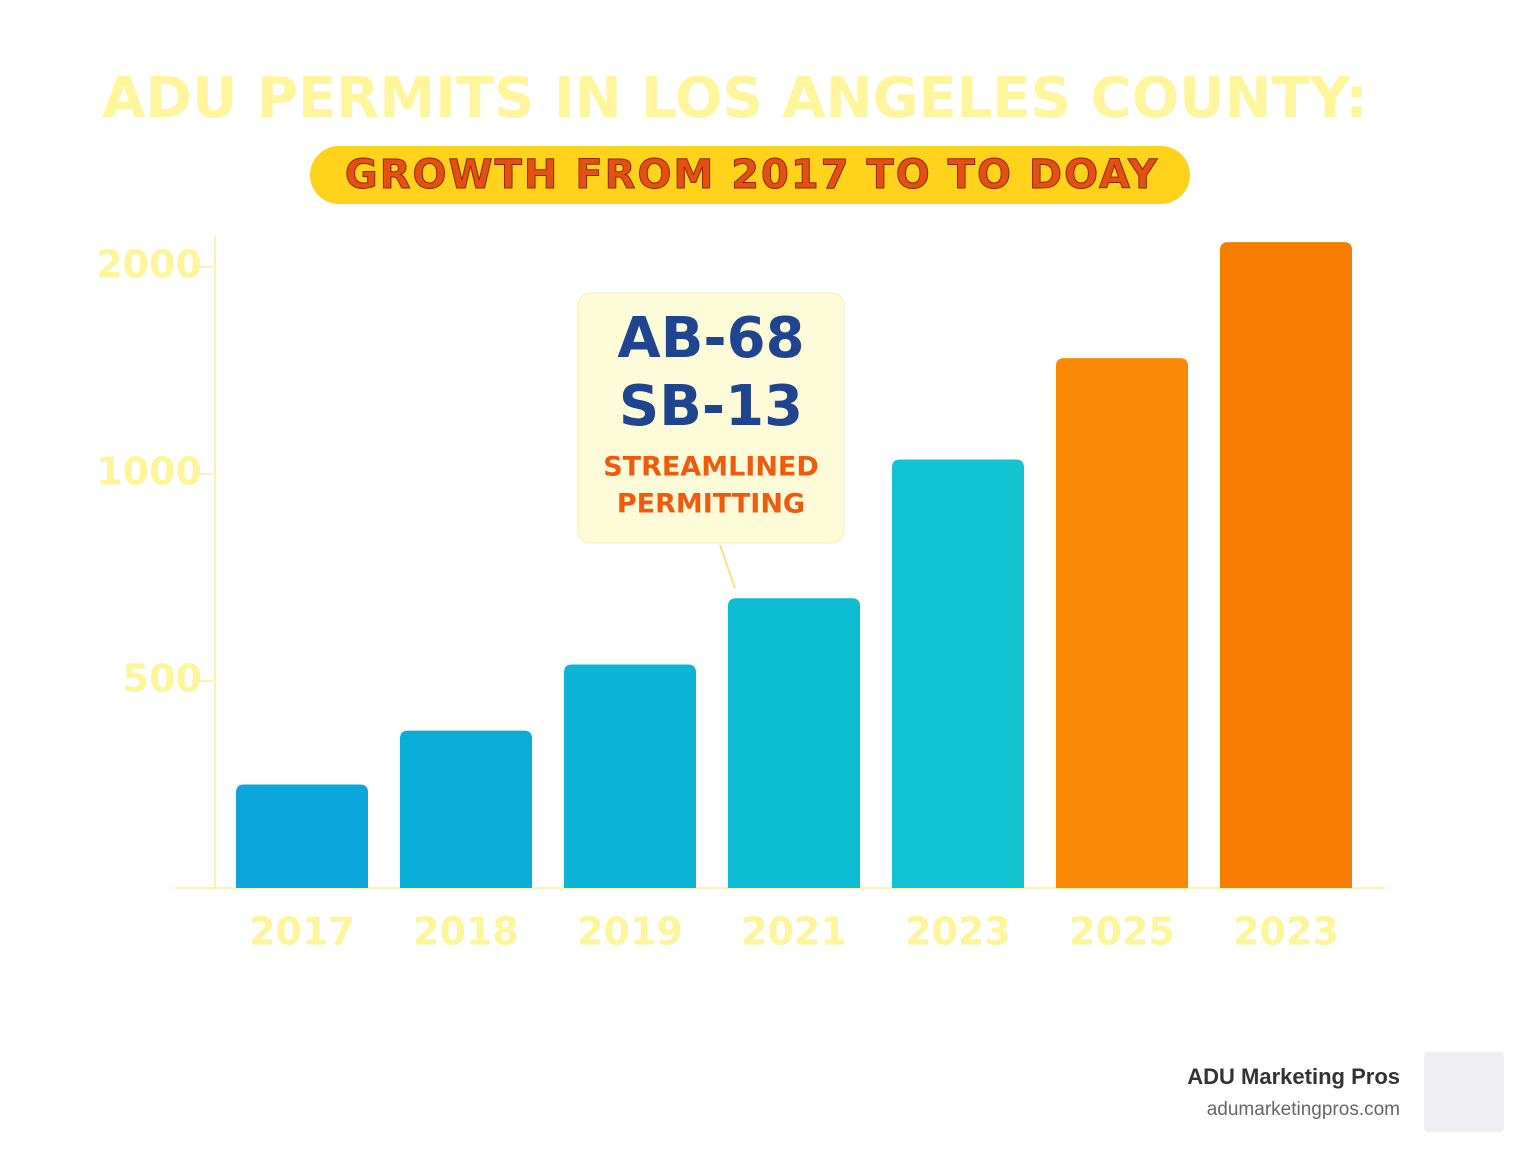 The image size is (1536, 1154). I want to click on annotation-text: SB-13, so click(711, 406).